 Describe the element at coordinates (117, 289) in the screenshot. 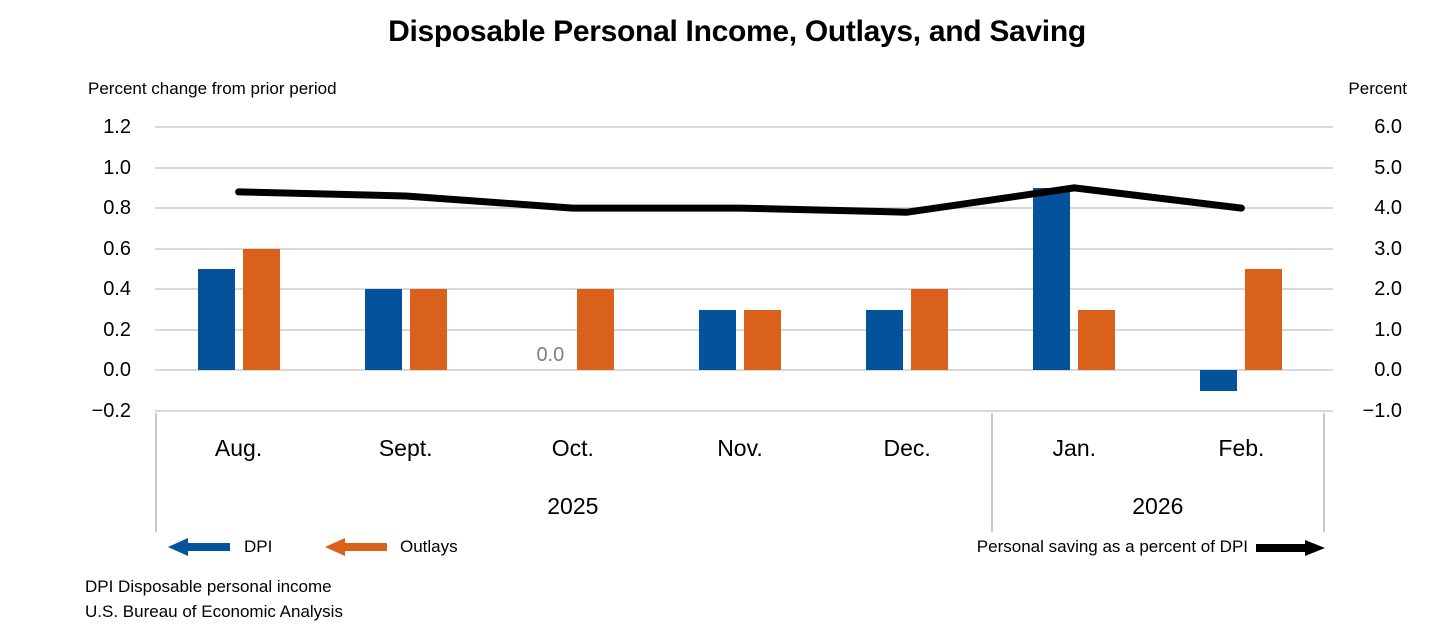

I see `left-tick-label: 0.4` at that location.